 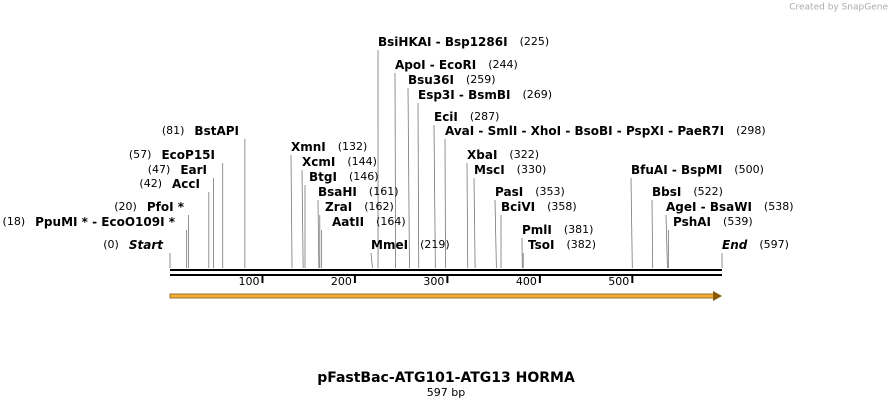 I want to click on site-position: (381), so click(x=579, y=229).